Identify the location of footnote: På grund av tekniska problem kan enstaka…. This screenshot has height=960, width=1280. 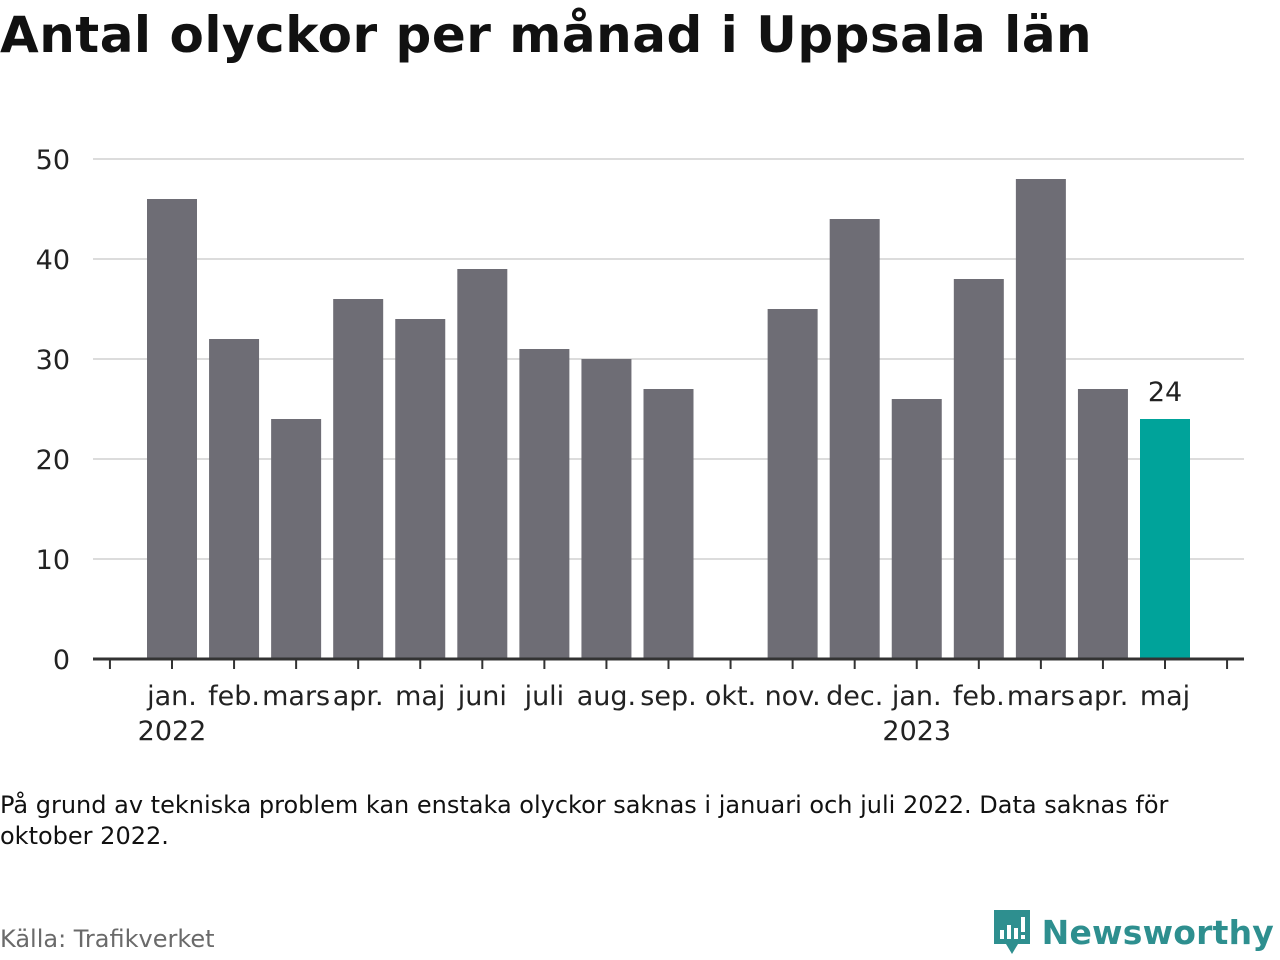
(584, 820).